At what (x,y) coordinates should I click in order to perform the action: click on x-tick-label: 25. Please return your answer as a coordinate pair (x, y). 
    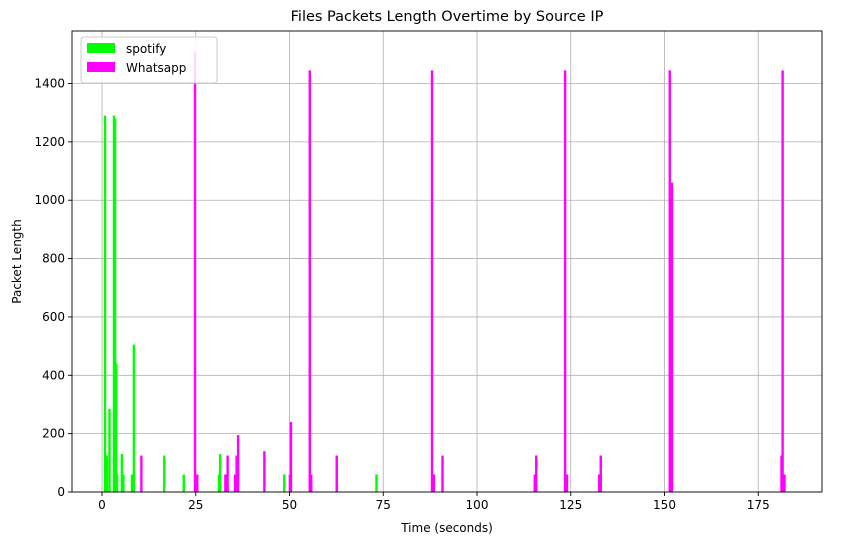
    Looking at the image, I should click on (195, 505).